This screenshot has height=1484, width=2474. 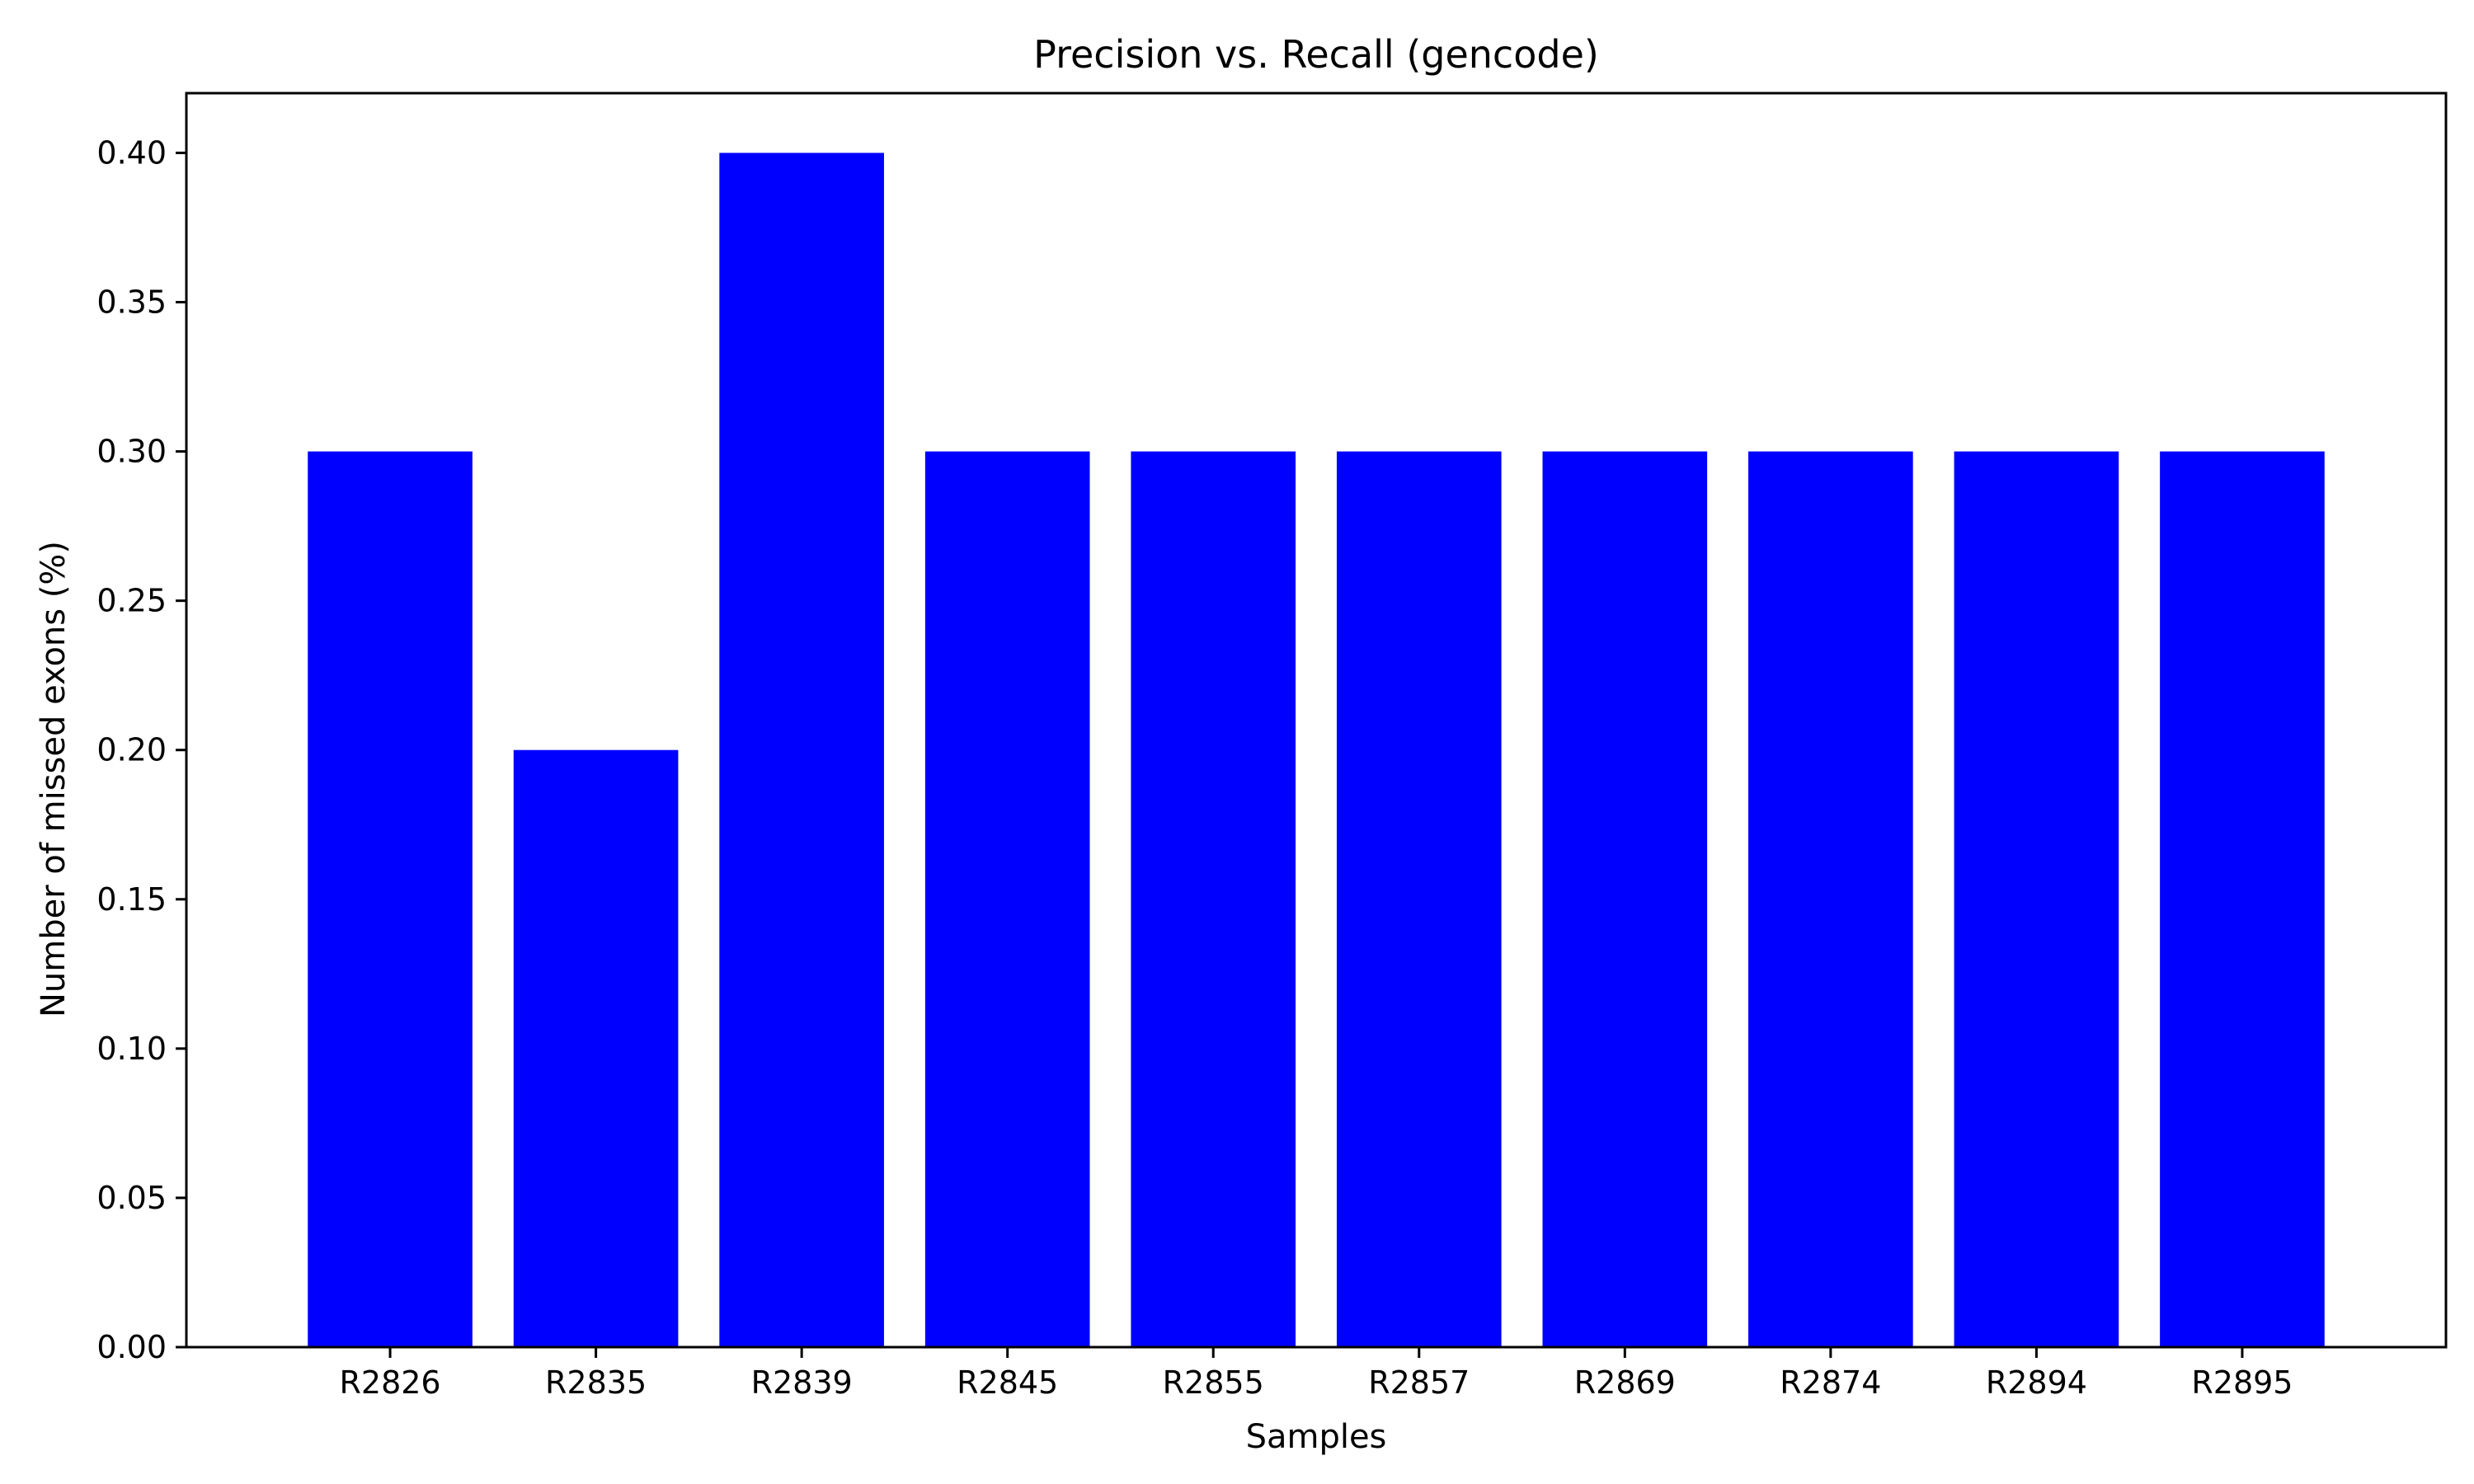 I want to click on x-tick-label: R2826, so click(x=389, y=1382).